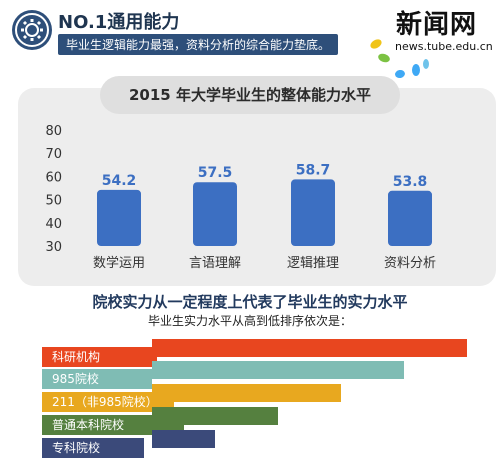 The width and height of the screenshot is (500, 465). I want to click on ranking-label: 专科院校, so click(93, 448).